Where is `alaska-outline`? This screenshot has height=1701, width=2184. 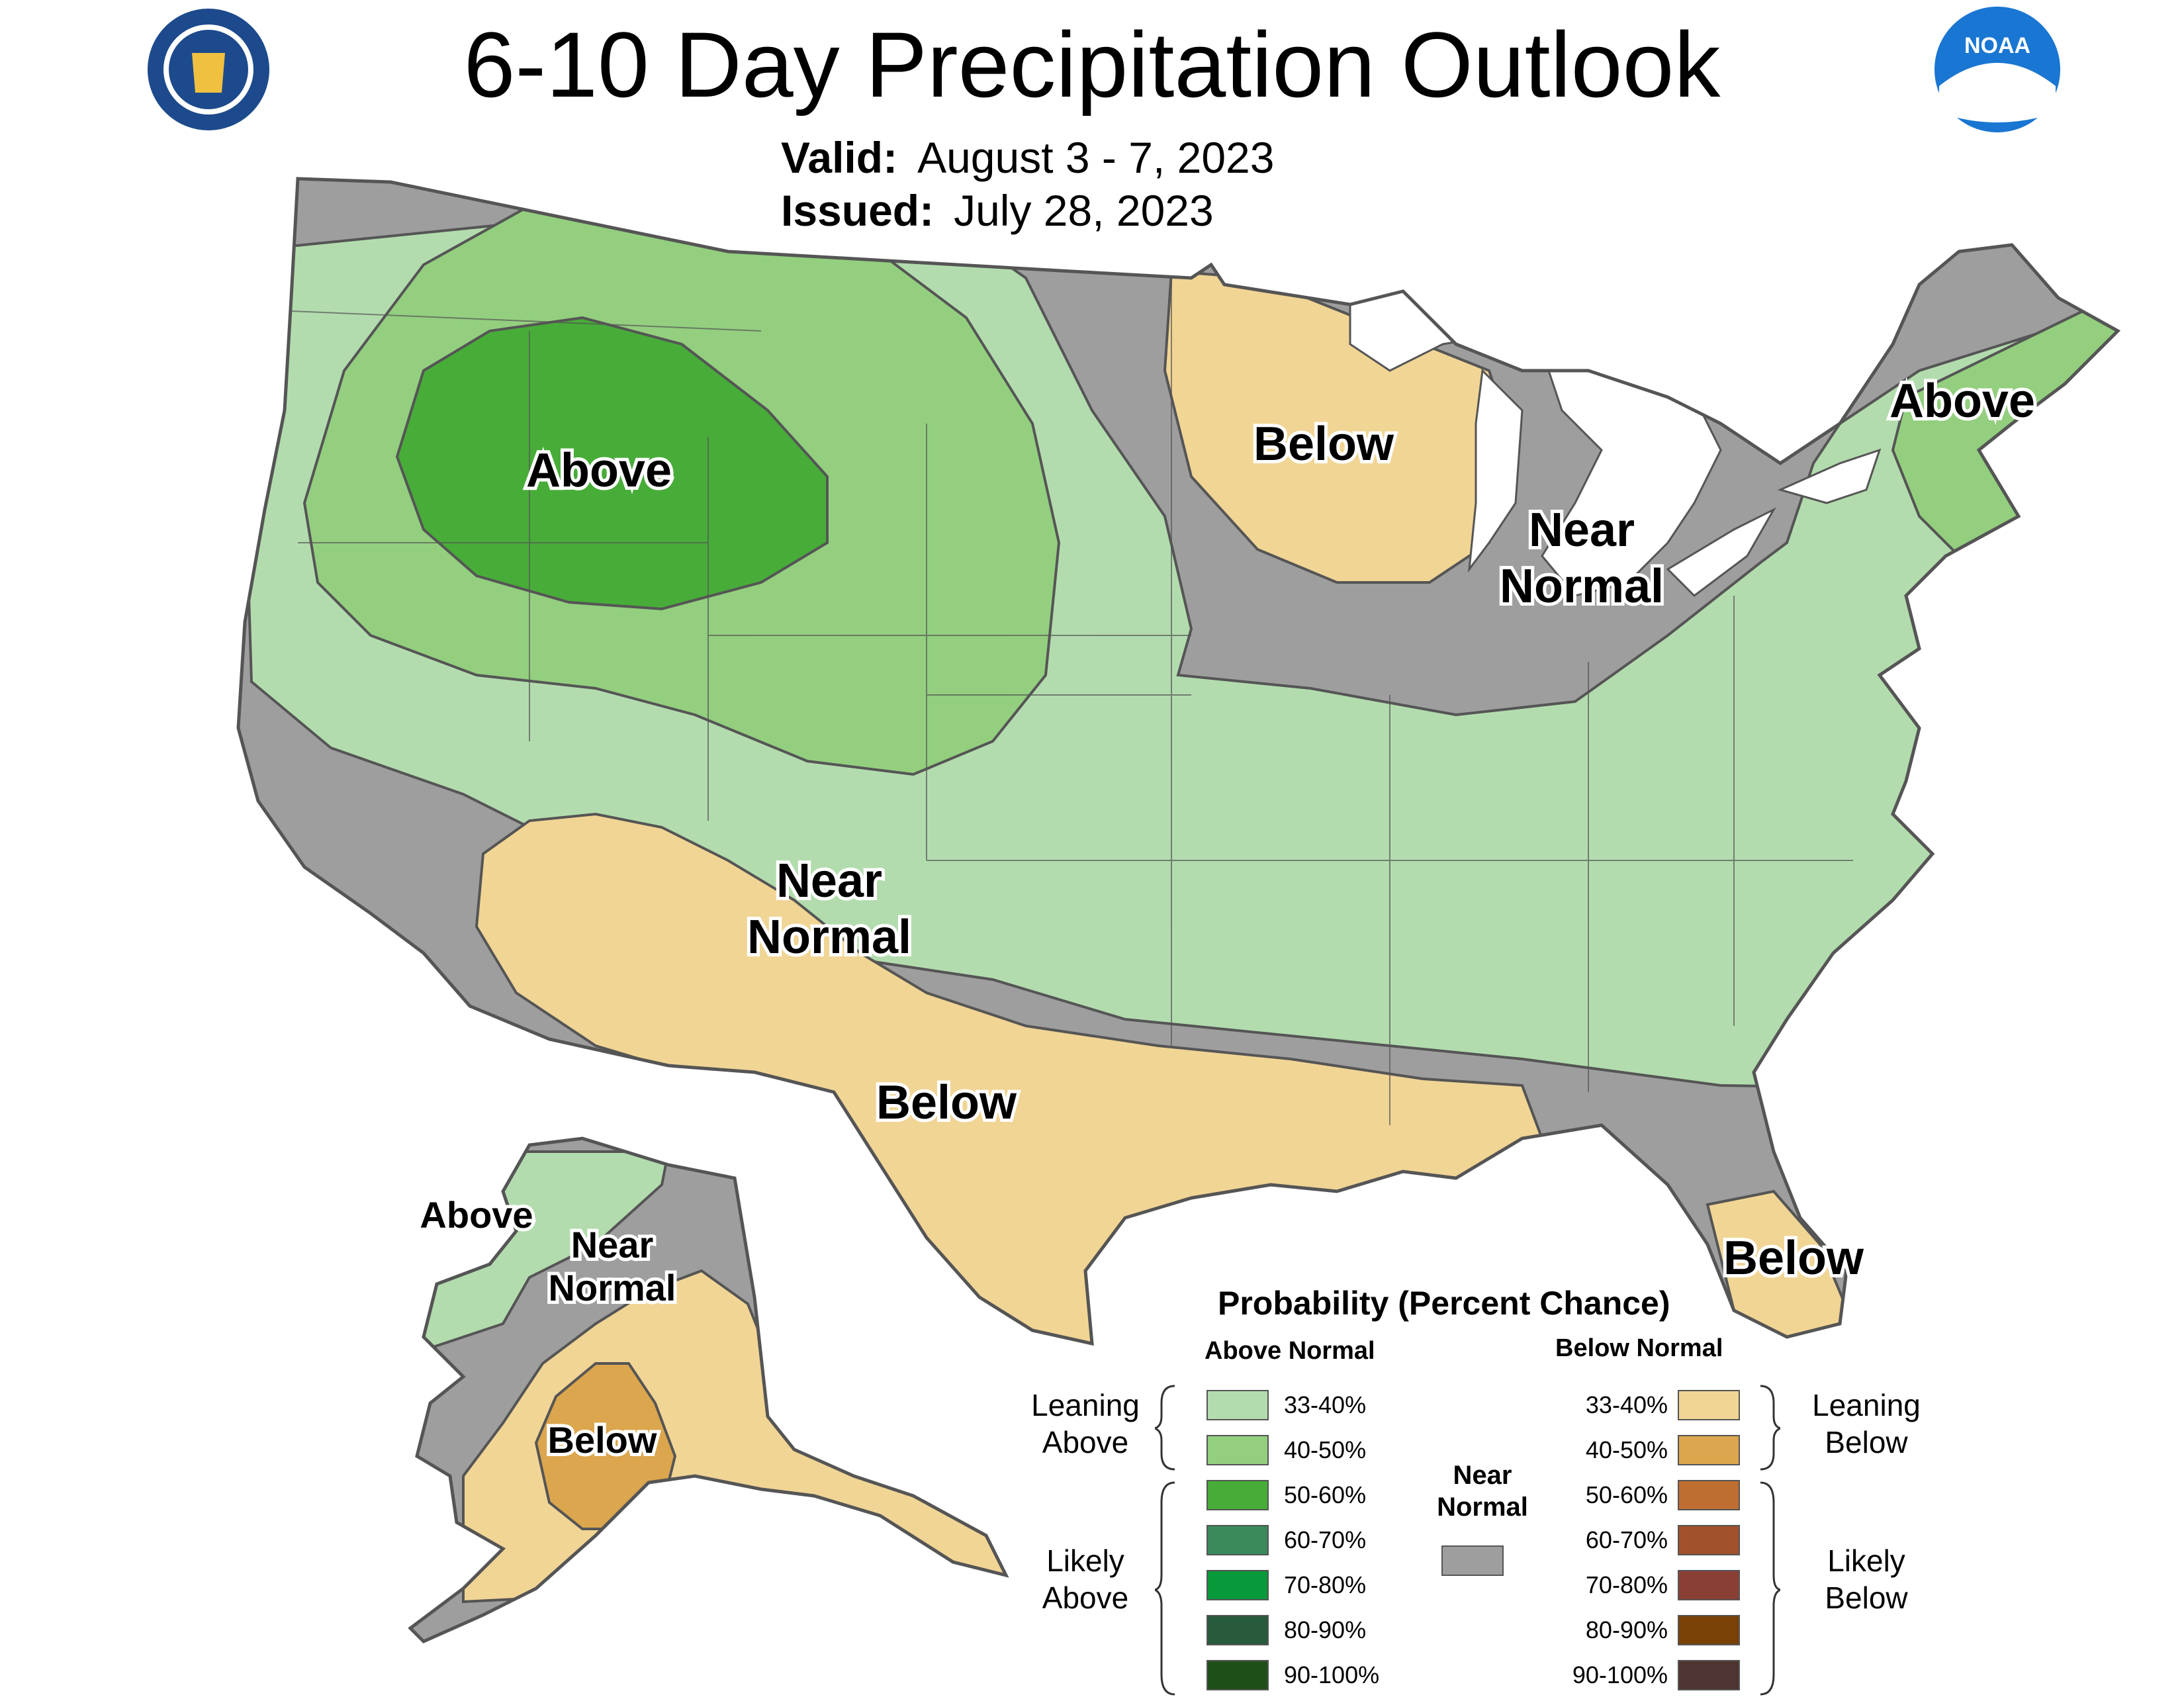
alaska-outline is located at coordinates (708, 1389).